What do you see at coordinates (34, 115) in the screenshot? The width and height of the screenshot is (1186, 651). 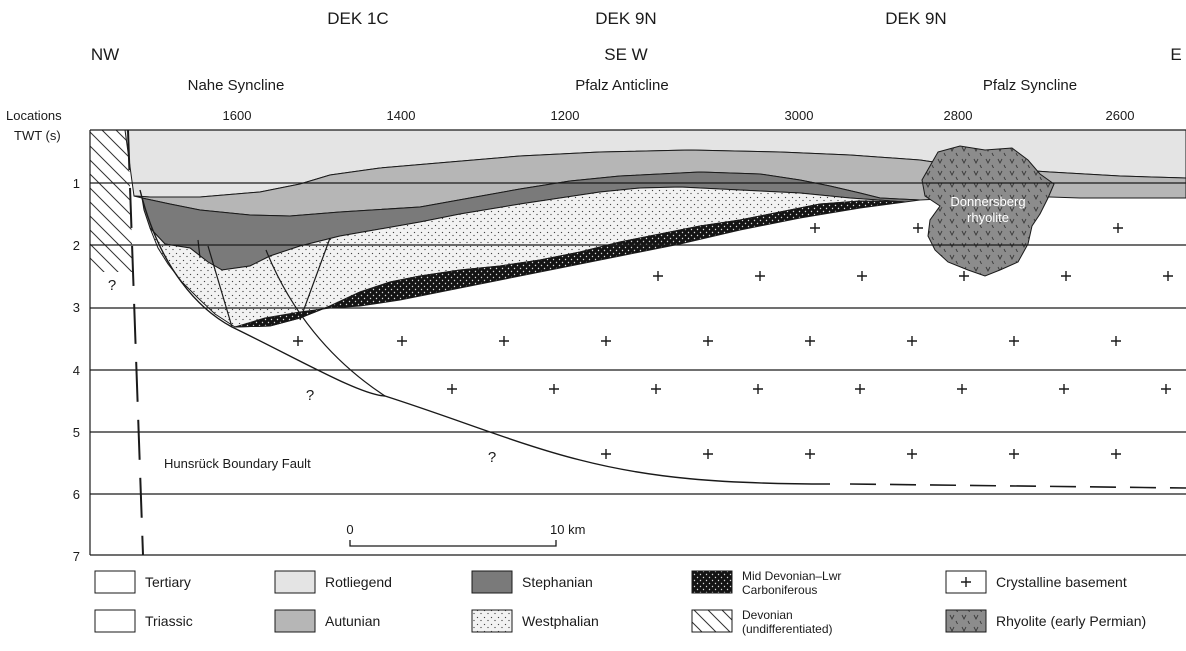 I see `locations-axis-label: Locations` at bounding box center [34, 115].